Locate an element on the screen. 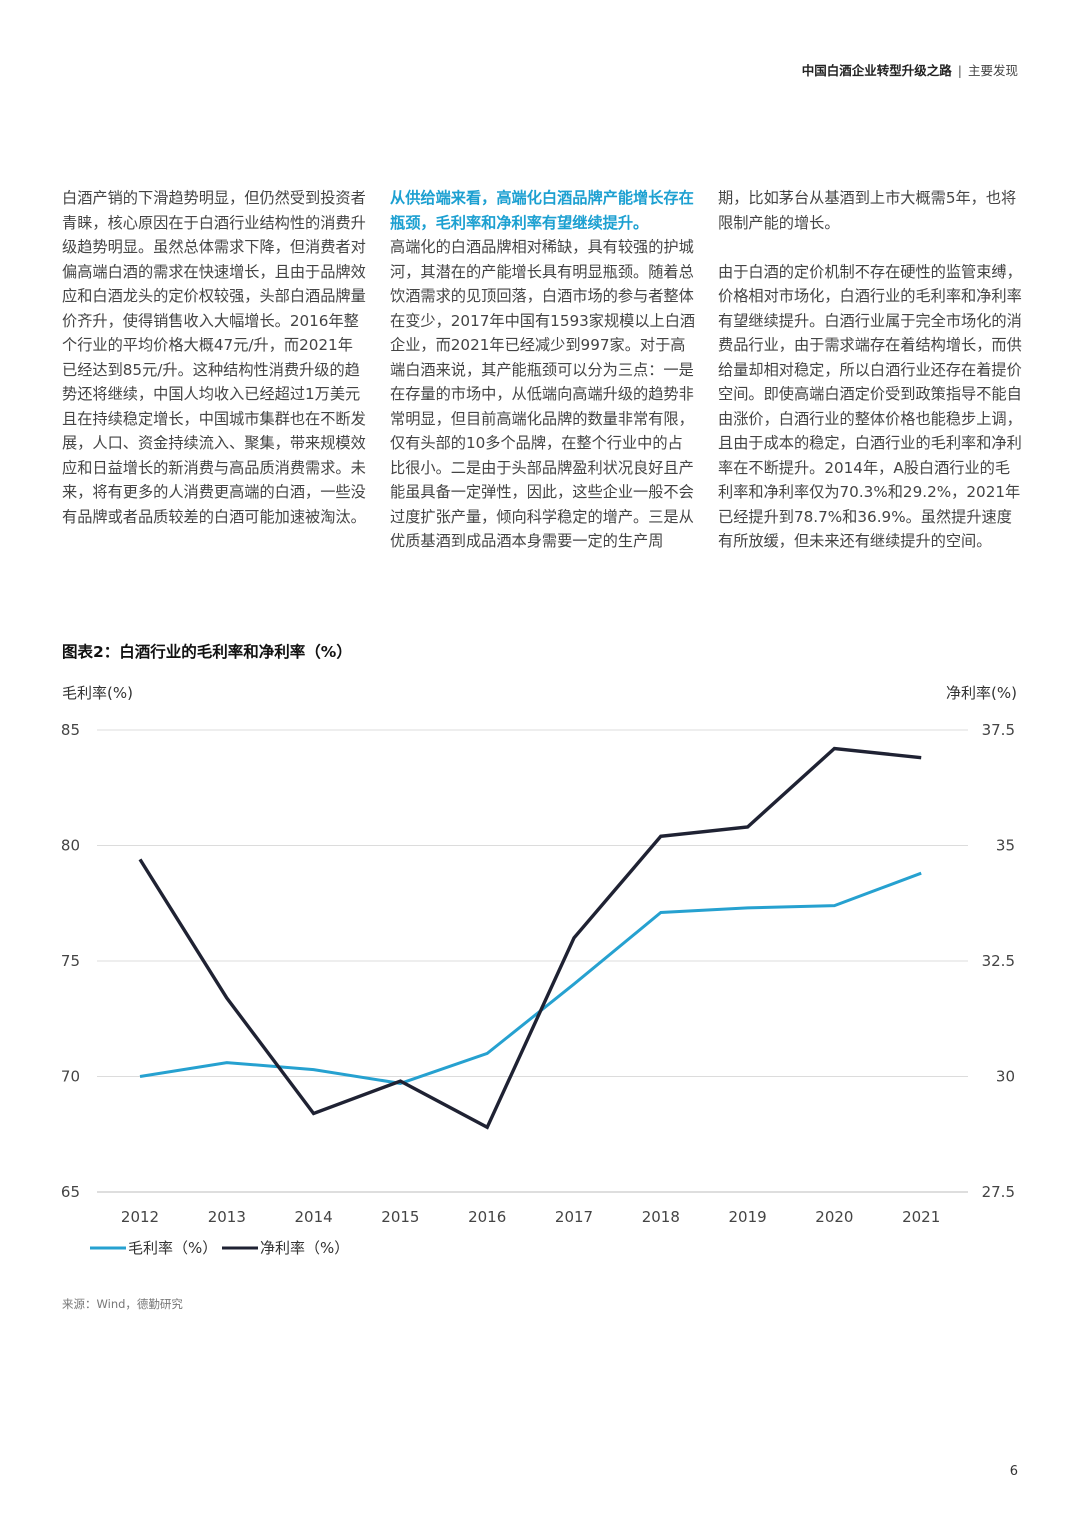 This screenshot has width=1080, height=1528. legend-label: 毛利率（%） is located at coordinates (172, 1248).